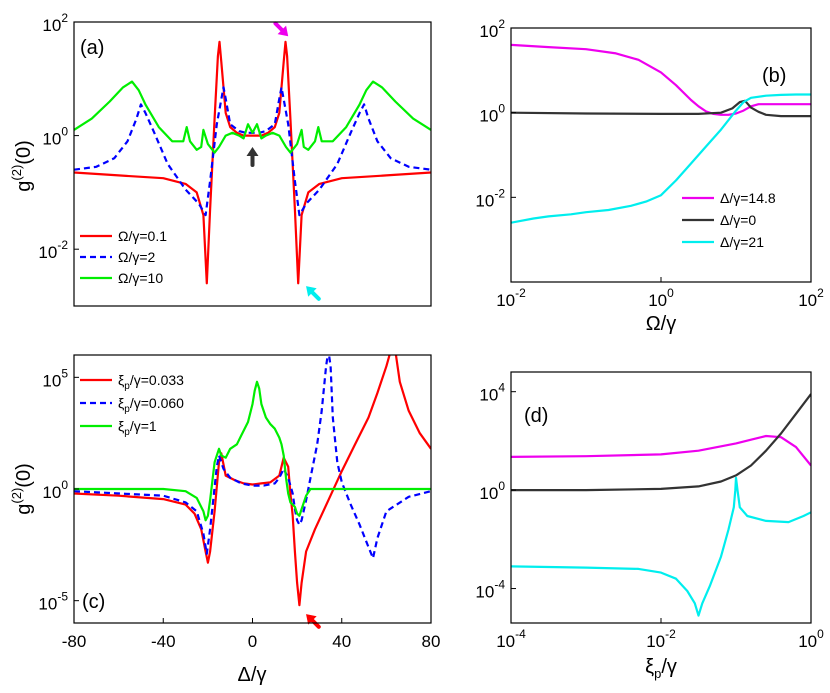 The height and width of the screenshot is (693, 830). I want to click on panel-d-label: (d), so click(536, 416).